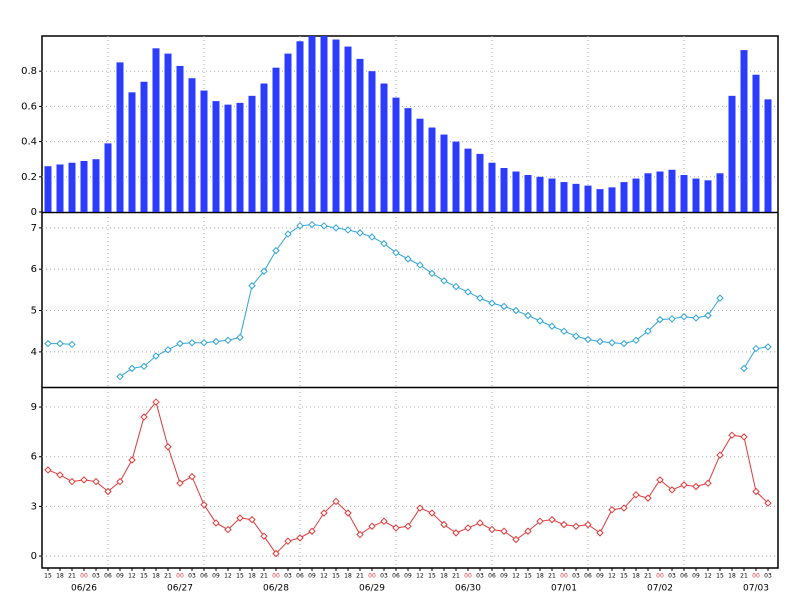  I want to click on day-label: 07/02, so click(660, 589).